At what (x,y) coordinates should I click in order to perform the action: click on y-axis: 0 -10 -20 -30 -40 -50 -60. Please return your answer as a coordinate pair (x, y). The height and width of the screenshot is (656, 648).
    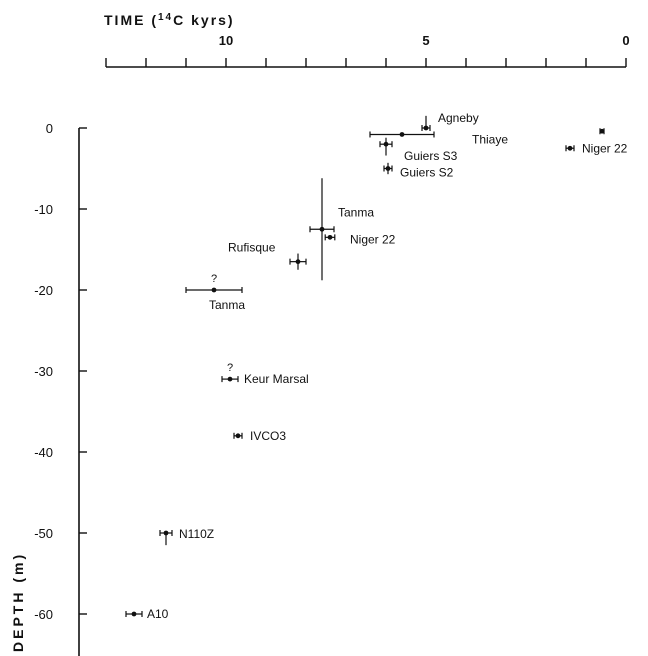
    Looking at the image, I should click on (60, 388).